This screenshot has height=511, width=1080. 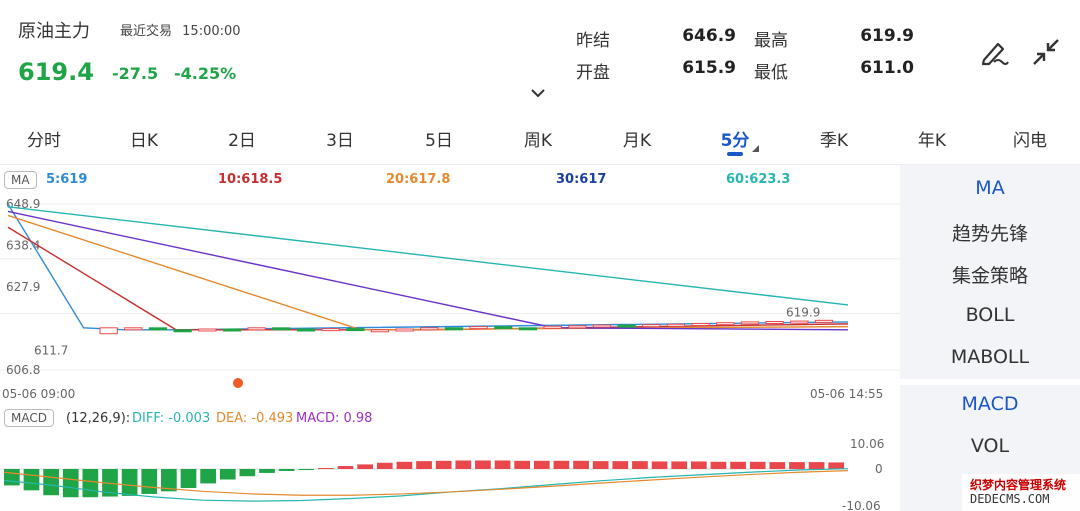 What do you see at coordinates (735, 141) in the screenshot?
I see `tab-5min: 5分` at bounding box center [735, 141].